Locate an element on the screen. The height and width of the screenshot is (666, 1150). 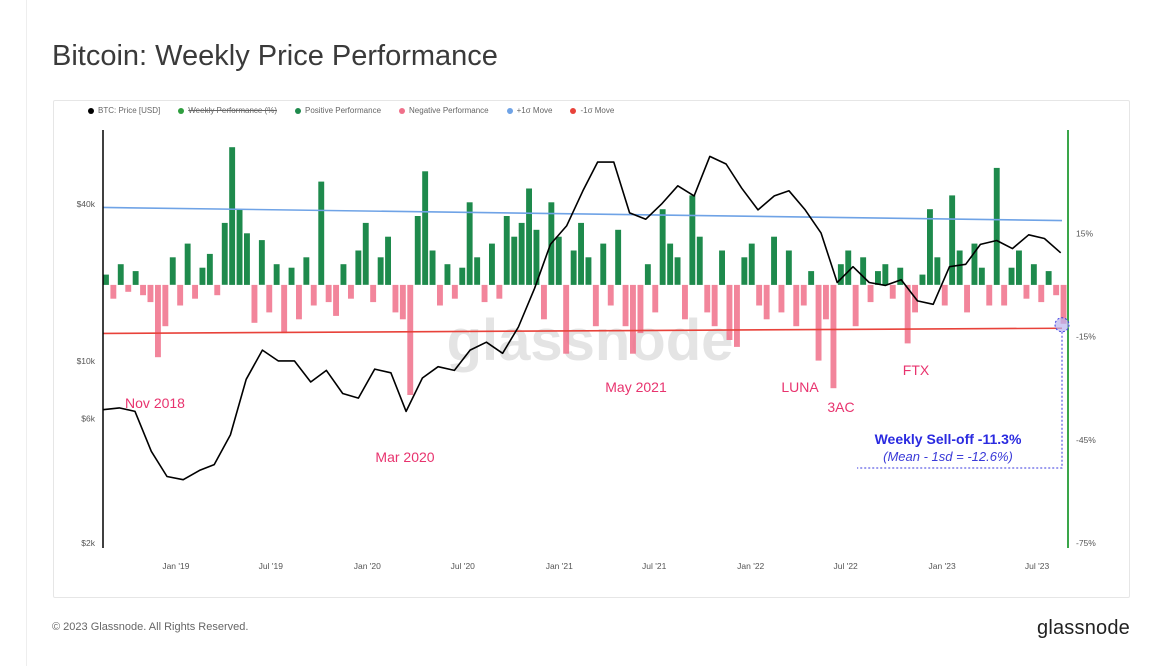
legend-item-weekly: Weekly Performance (%) is located at coordinates (227, 110).